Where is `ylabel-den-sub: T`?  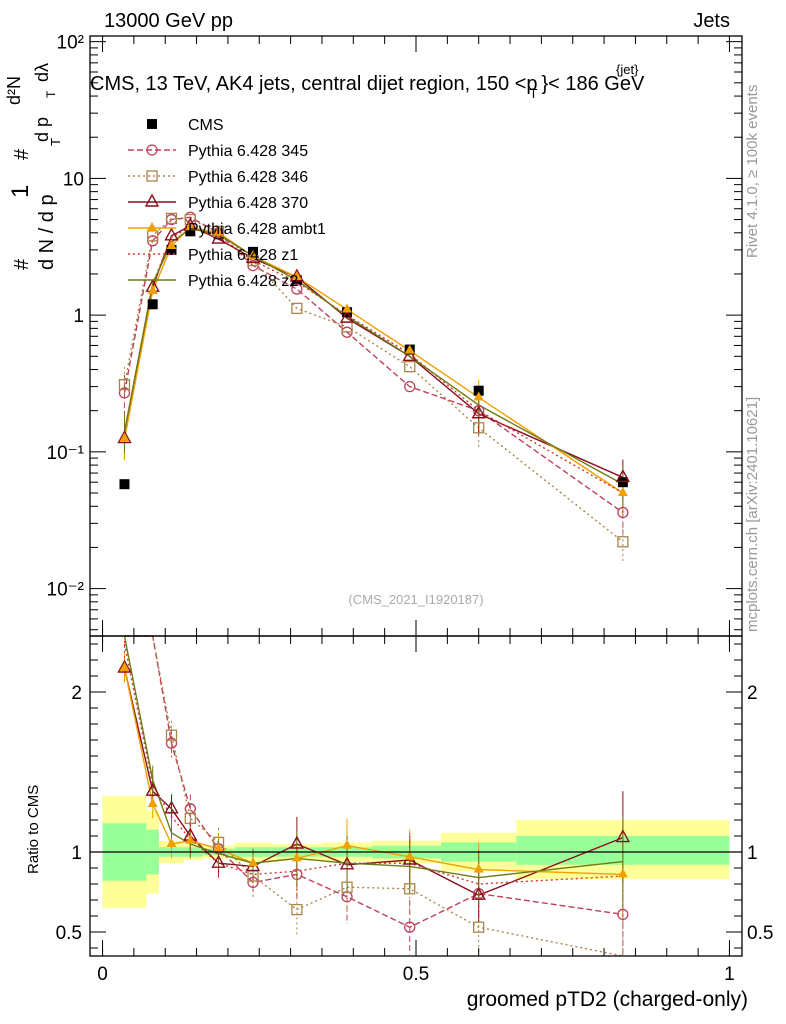
ylabel-den-sub: T is located at coordinates (55, 142).